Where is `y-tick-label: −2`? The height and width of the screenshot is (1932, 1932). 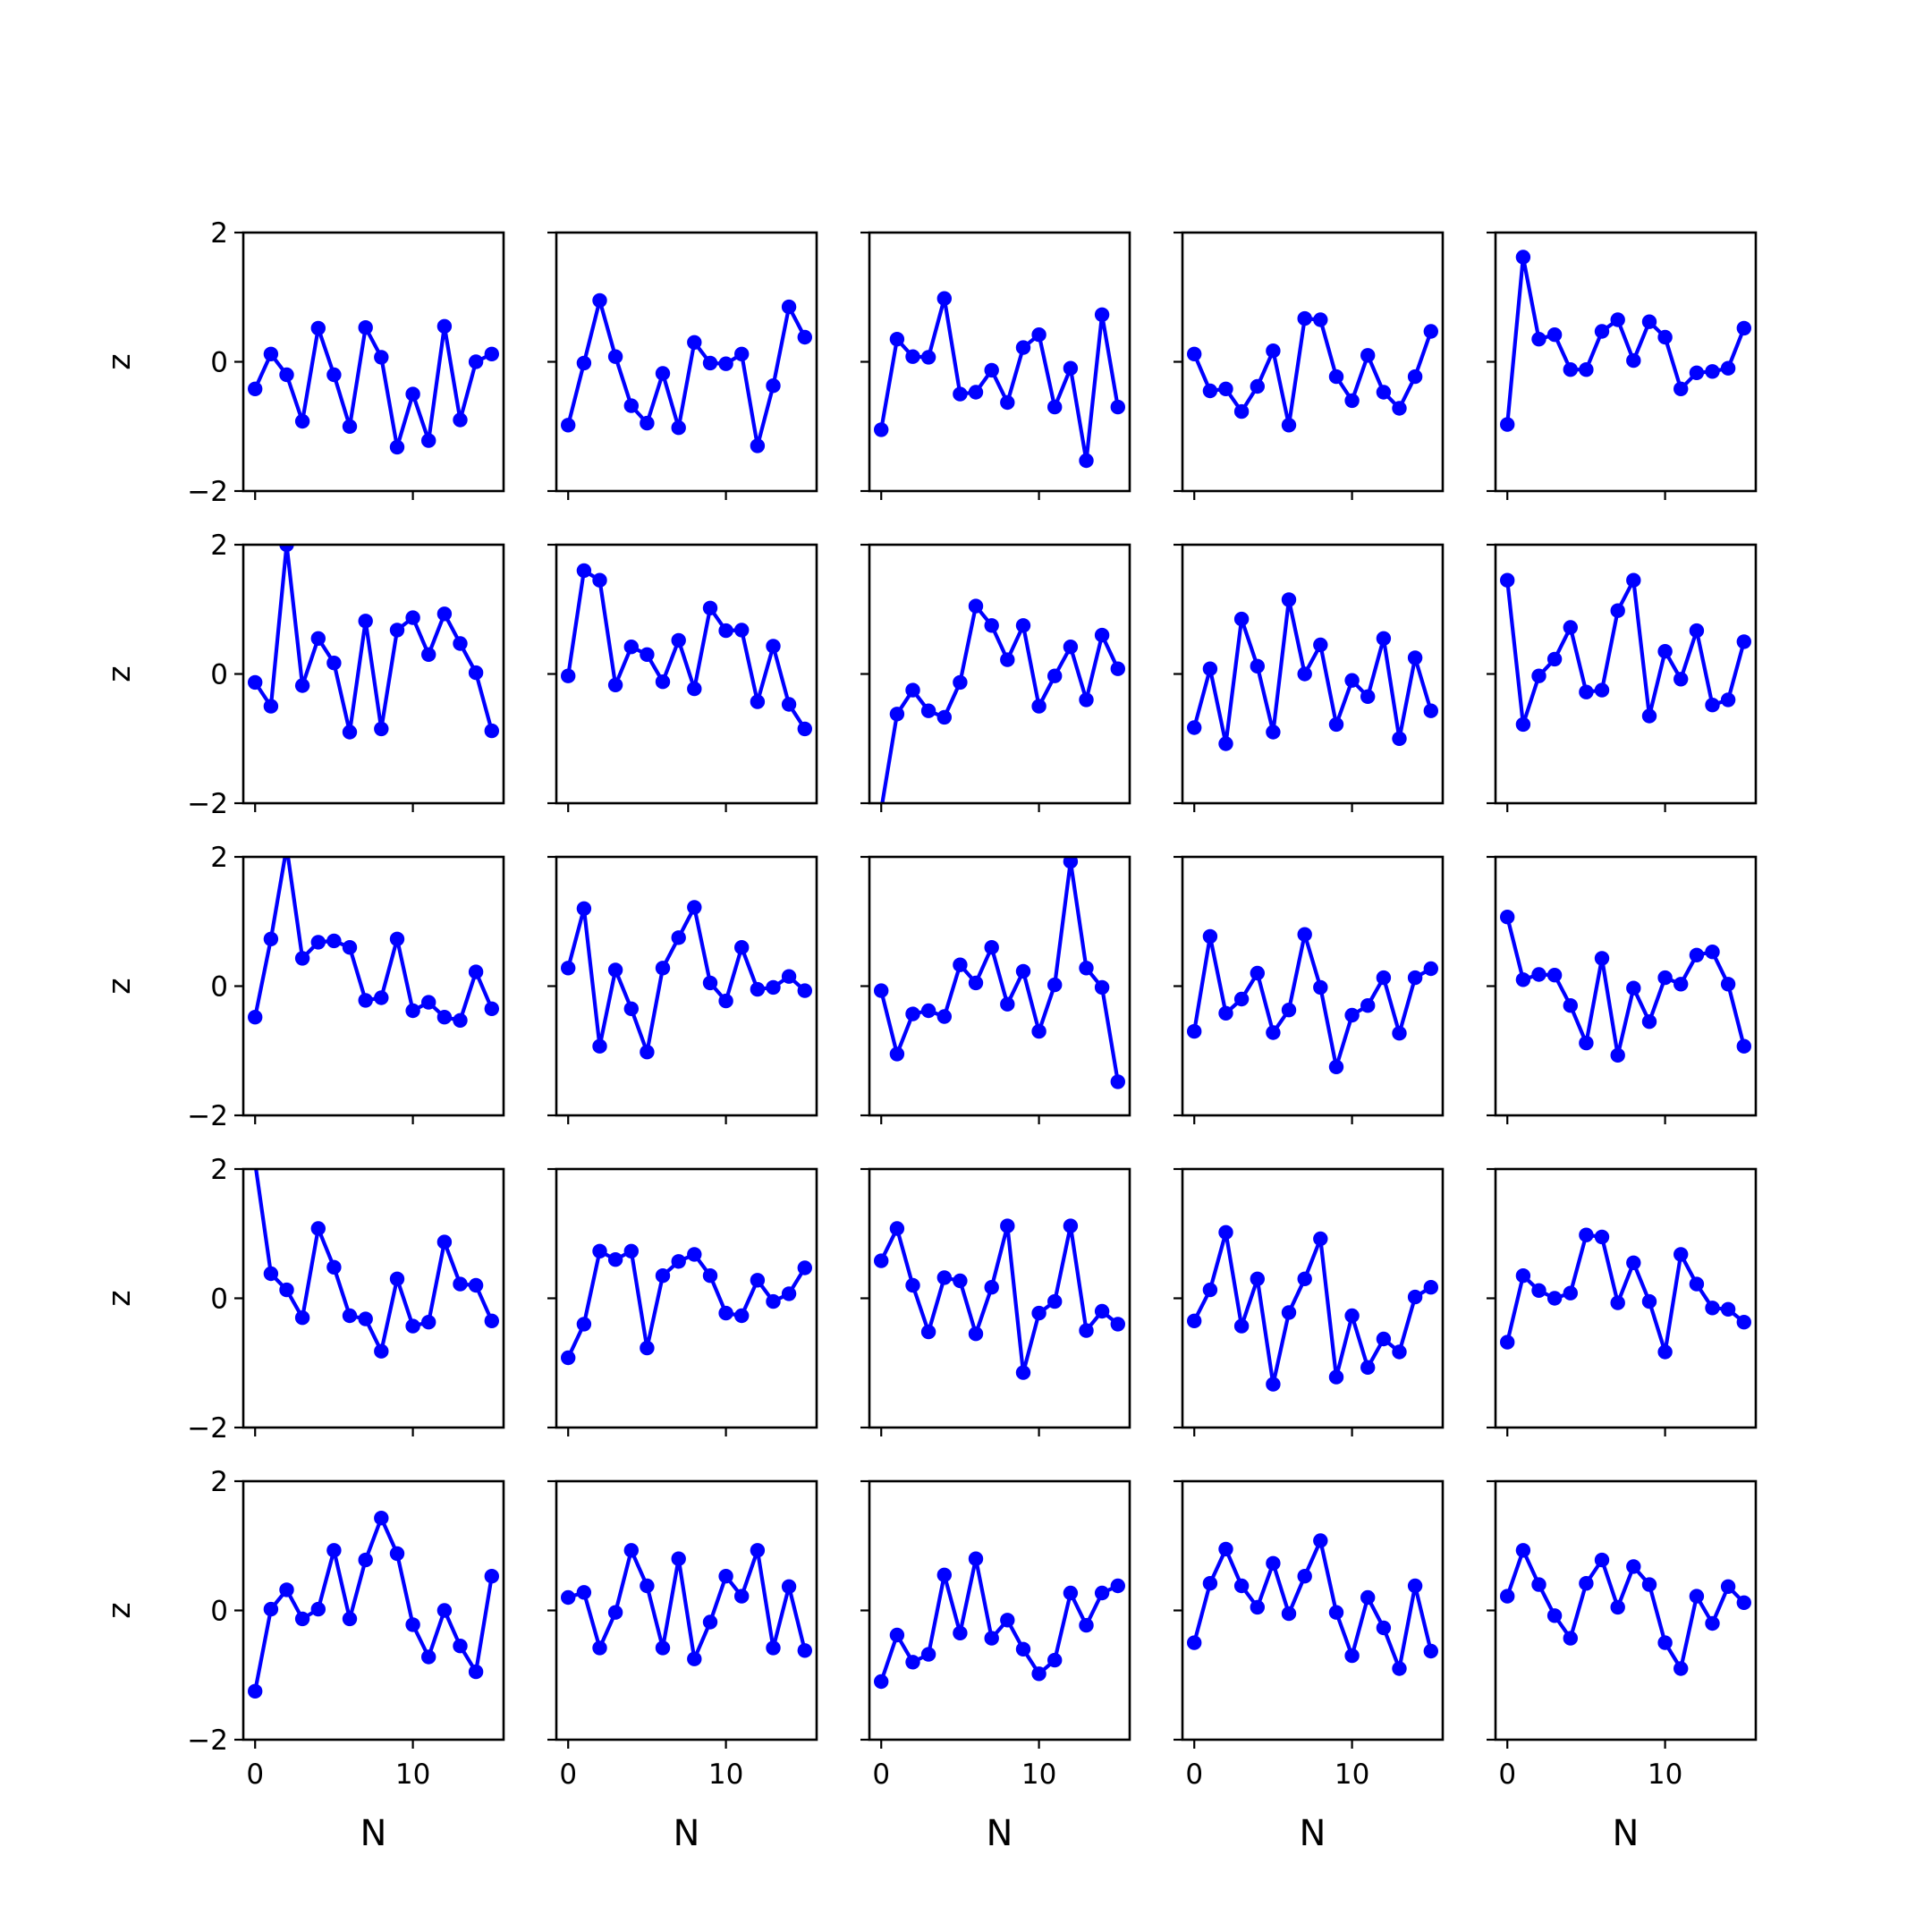
y-tick-label: −2 is located at coordinates (207, 804).